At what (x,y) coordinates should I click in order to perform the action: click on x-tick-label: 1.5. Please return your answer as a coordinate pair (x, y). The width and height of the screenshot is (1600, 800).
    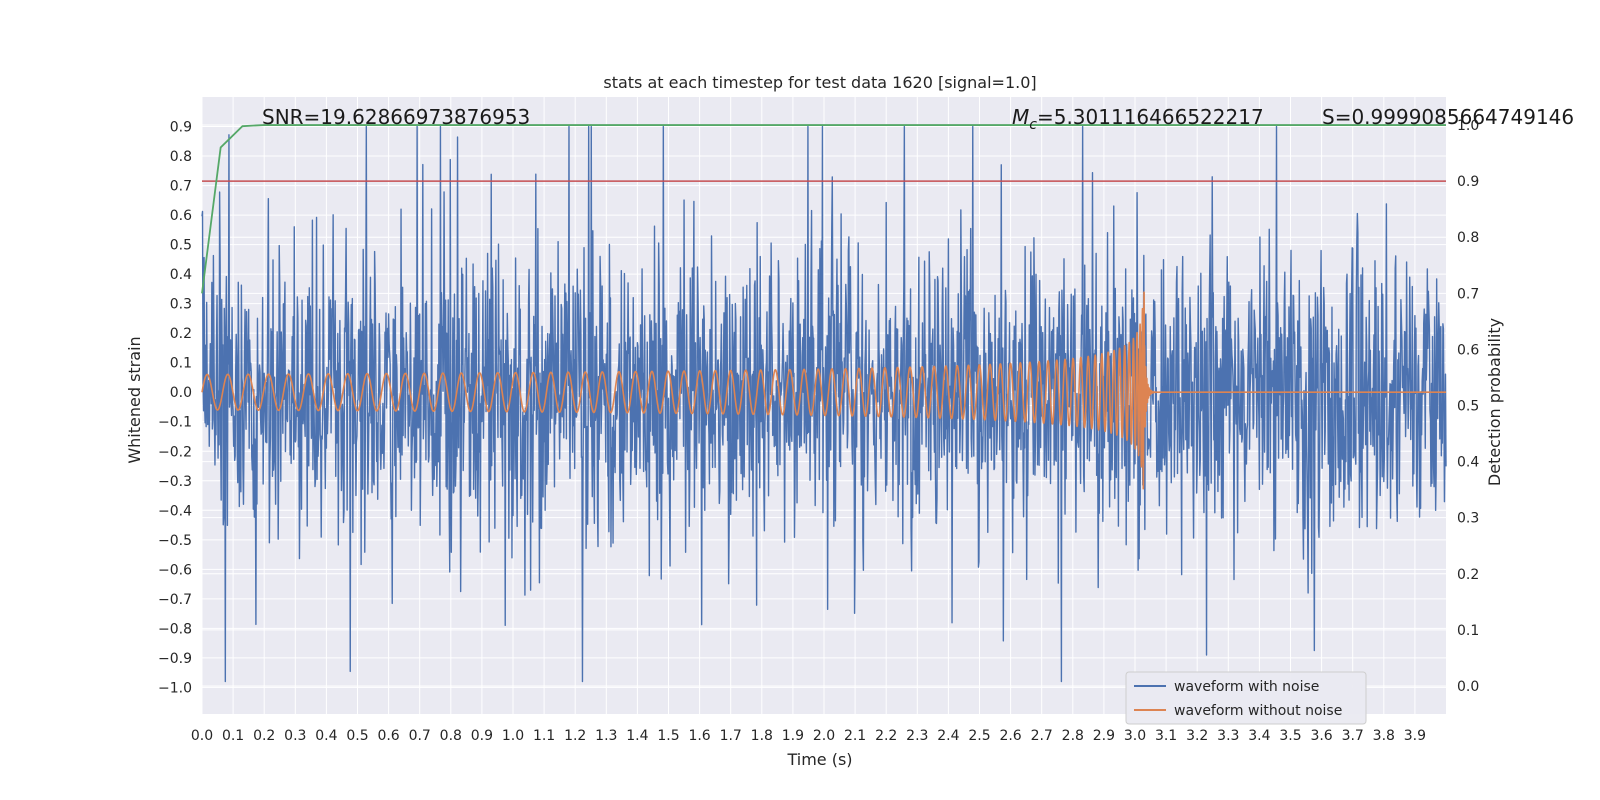
    Looking at the image, I should click on (668, 736).